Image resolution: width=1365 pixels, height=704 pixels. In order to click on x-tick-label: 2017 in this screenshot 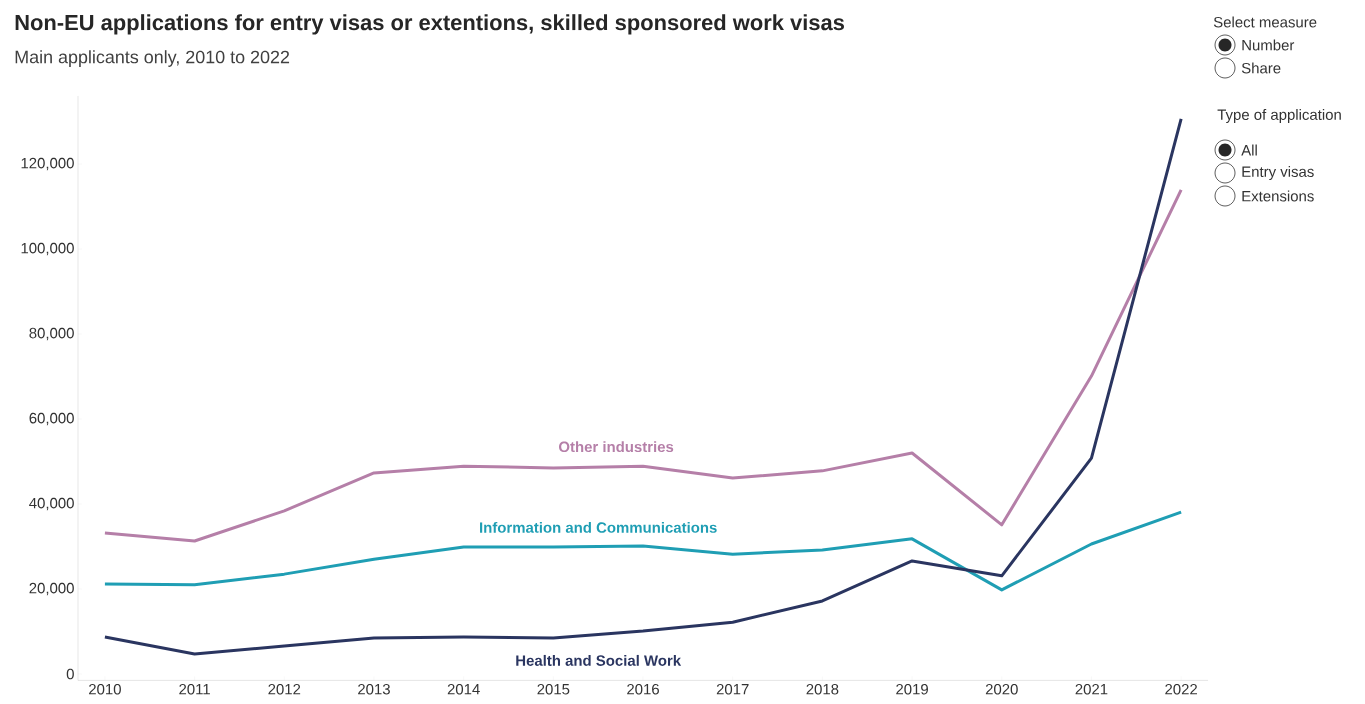, I will do `click(732, 689)`.